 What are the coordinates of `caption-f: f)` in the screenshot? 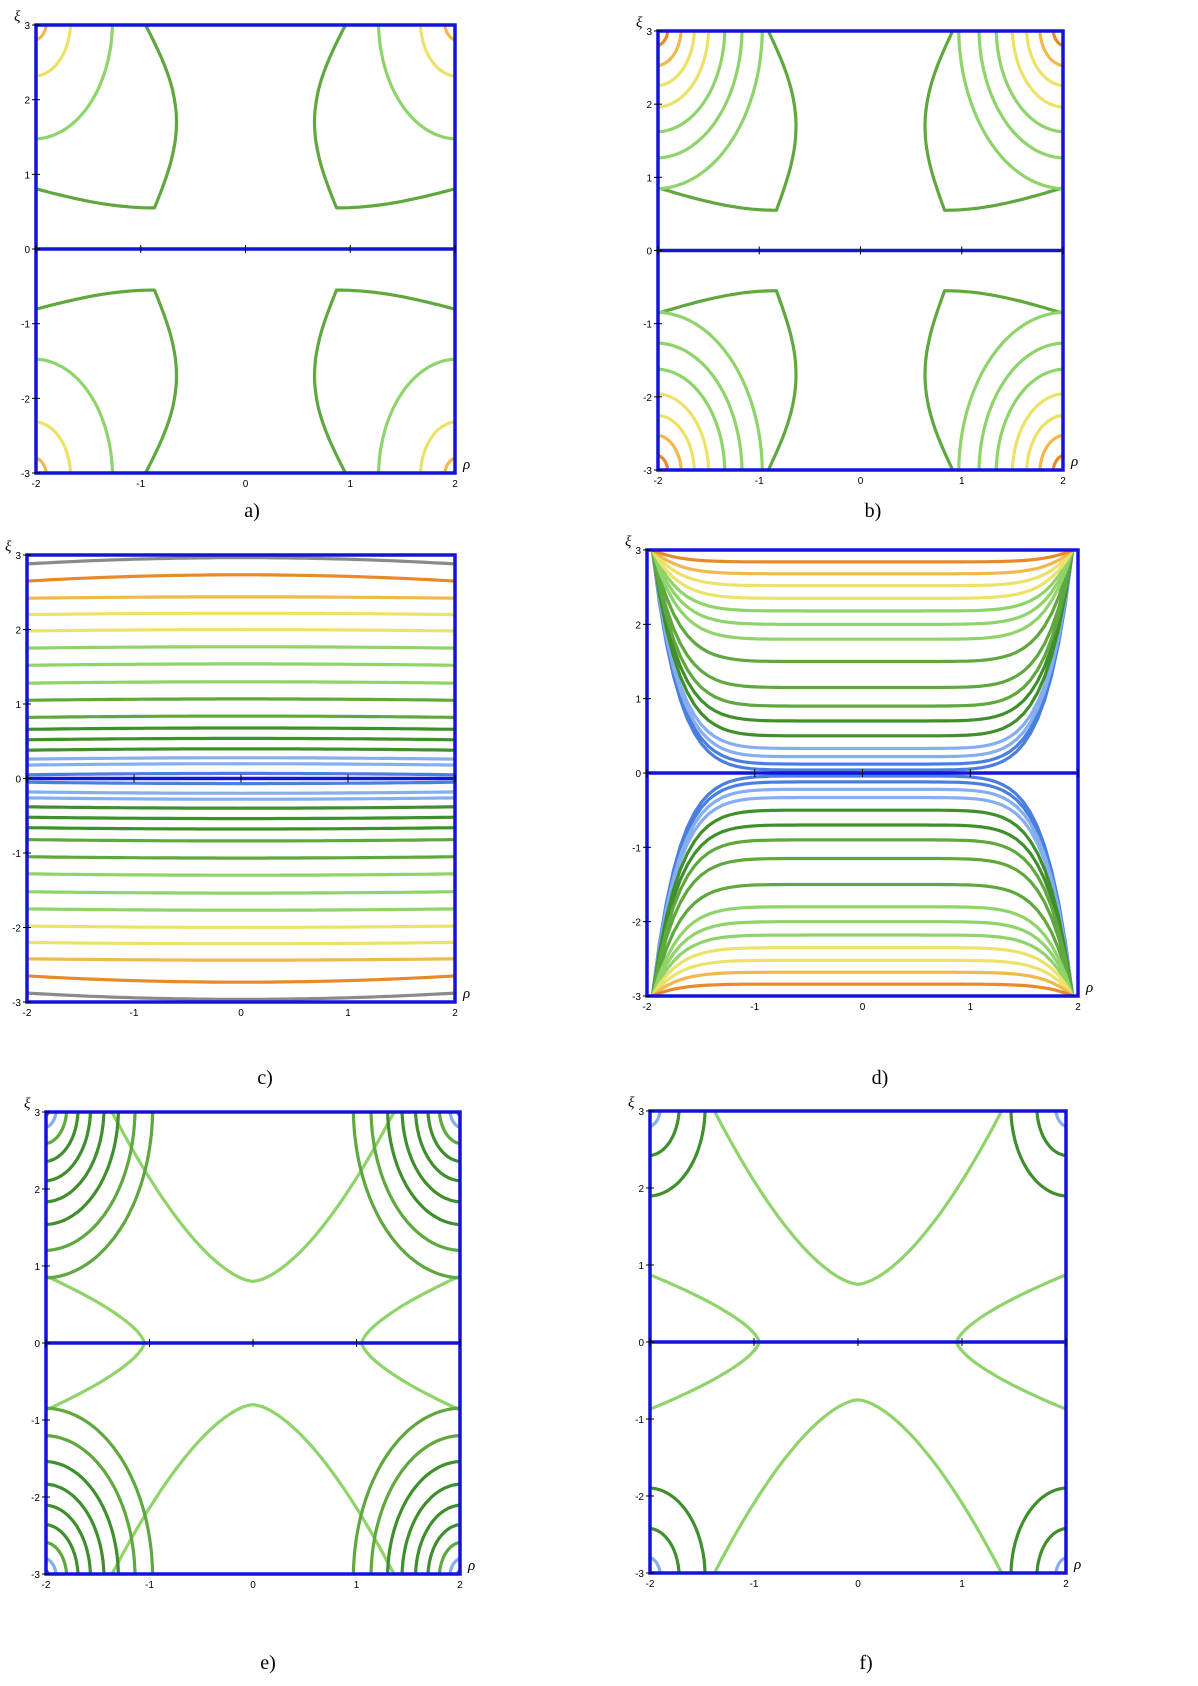 It's located at (866, 1663).